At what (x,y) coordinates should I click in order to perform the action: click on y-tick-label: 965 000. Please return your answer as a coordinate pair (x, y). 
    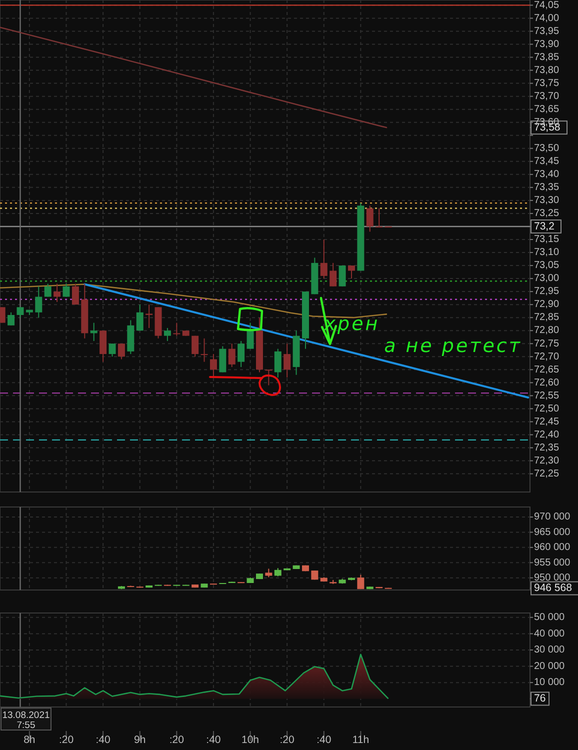
    Looking at the image, I should click on (552, 532).